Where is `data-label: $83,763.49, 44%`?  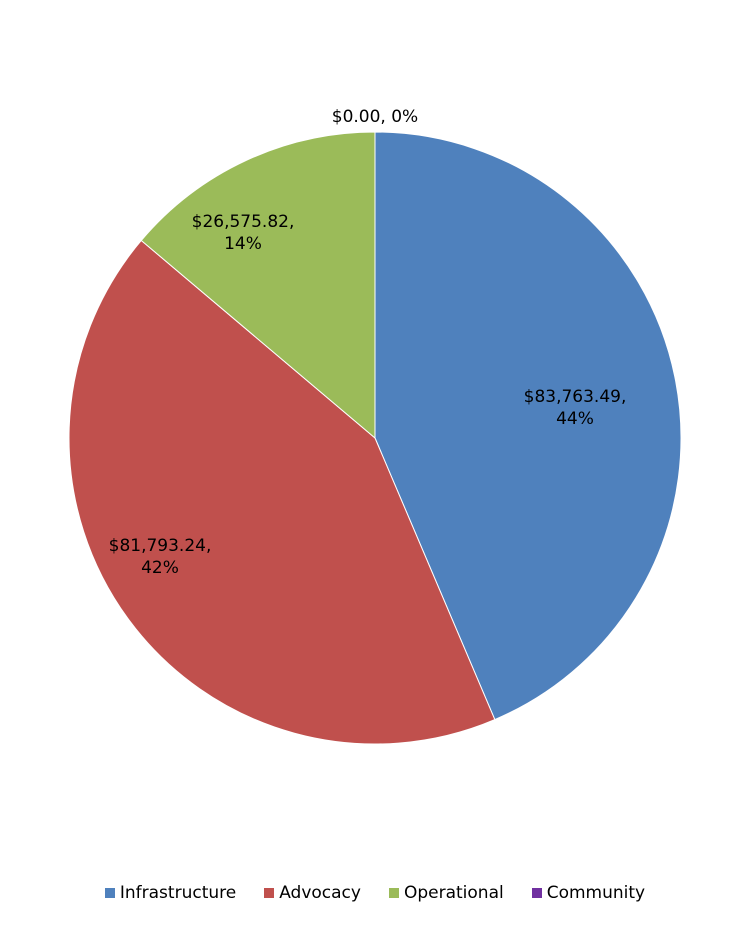 data-label: $83,763.49, 44% is located at coordinates (575, 408).